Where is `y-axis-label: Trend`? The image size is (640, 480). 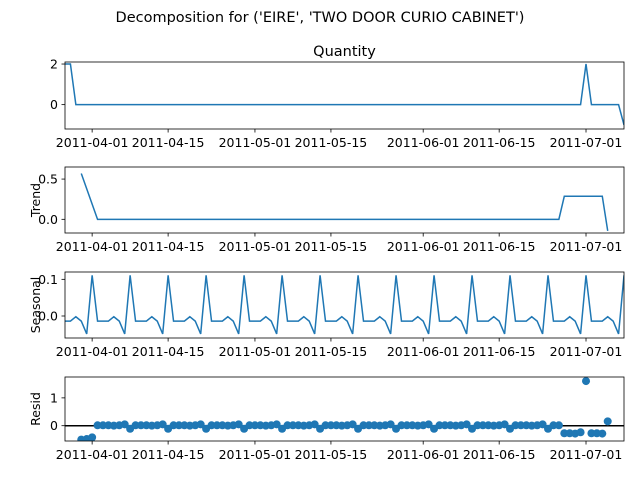
y-axis-label: Trend is located at coordinates (35, 200).